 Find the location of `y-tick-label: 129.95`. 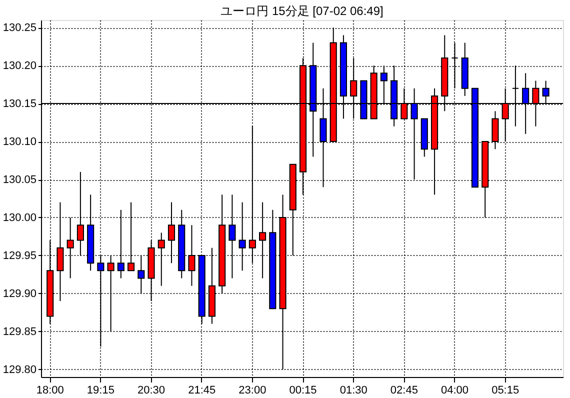

y-tick-label: 129.95 is located at coordinates (19, 256).